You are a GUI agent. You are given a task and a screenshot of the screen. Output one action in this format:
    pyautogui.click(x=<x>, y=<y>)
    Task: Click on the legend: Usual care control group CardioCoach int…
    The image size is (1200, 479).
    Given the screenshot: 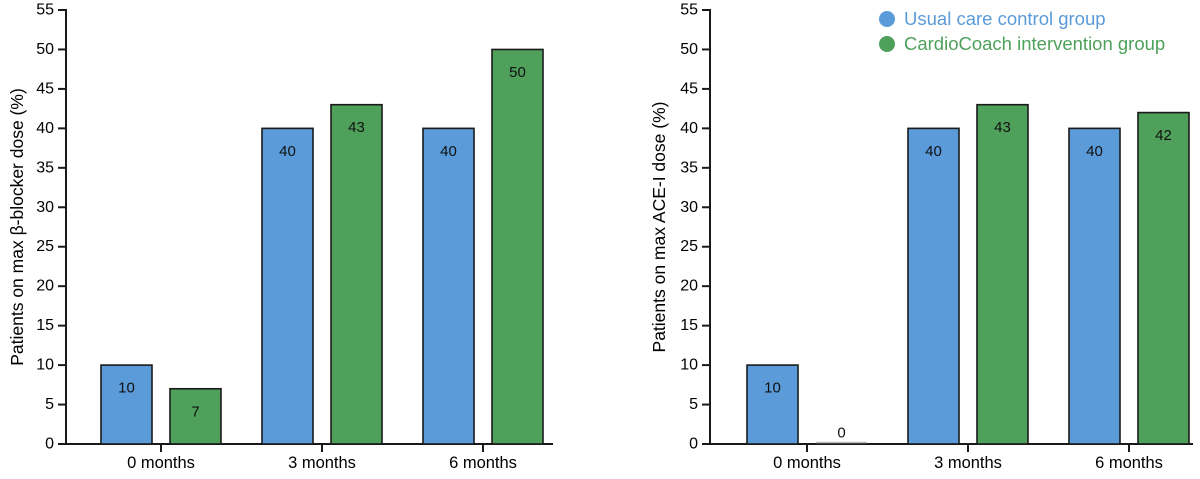 What is the action you would take?
    pyautogui.click(x=1022, y=31)
    